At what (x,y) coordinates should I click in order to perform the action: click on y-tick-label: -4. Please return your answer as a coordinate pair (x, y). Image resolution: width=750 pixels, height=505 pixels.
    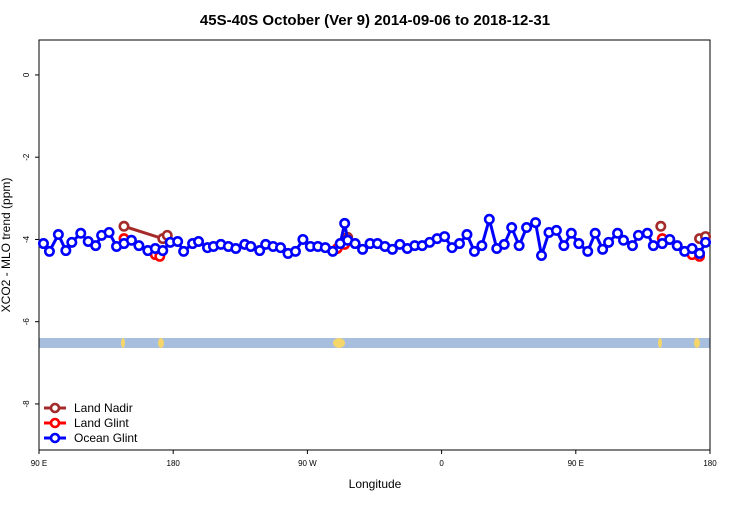
    Looking at the image, I should click on (26, 239).